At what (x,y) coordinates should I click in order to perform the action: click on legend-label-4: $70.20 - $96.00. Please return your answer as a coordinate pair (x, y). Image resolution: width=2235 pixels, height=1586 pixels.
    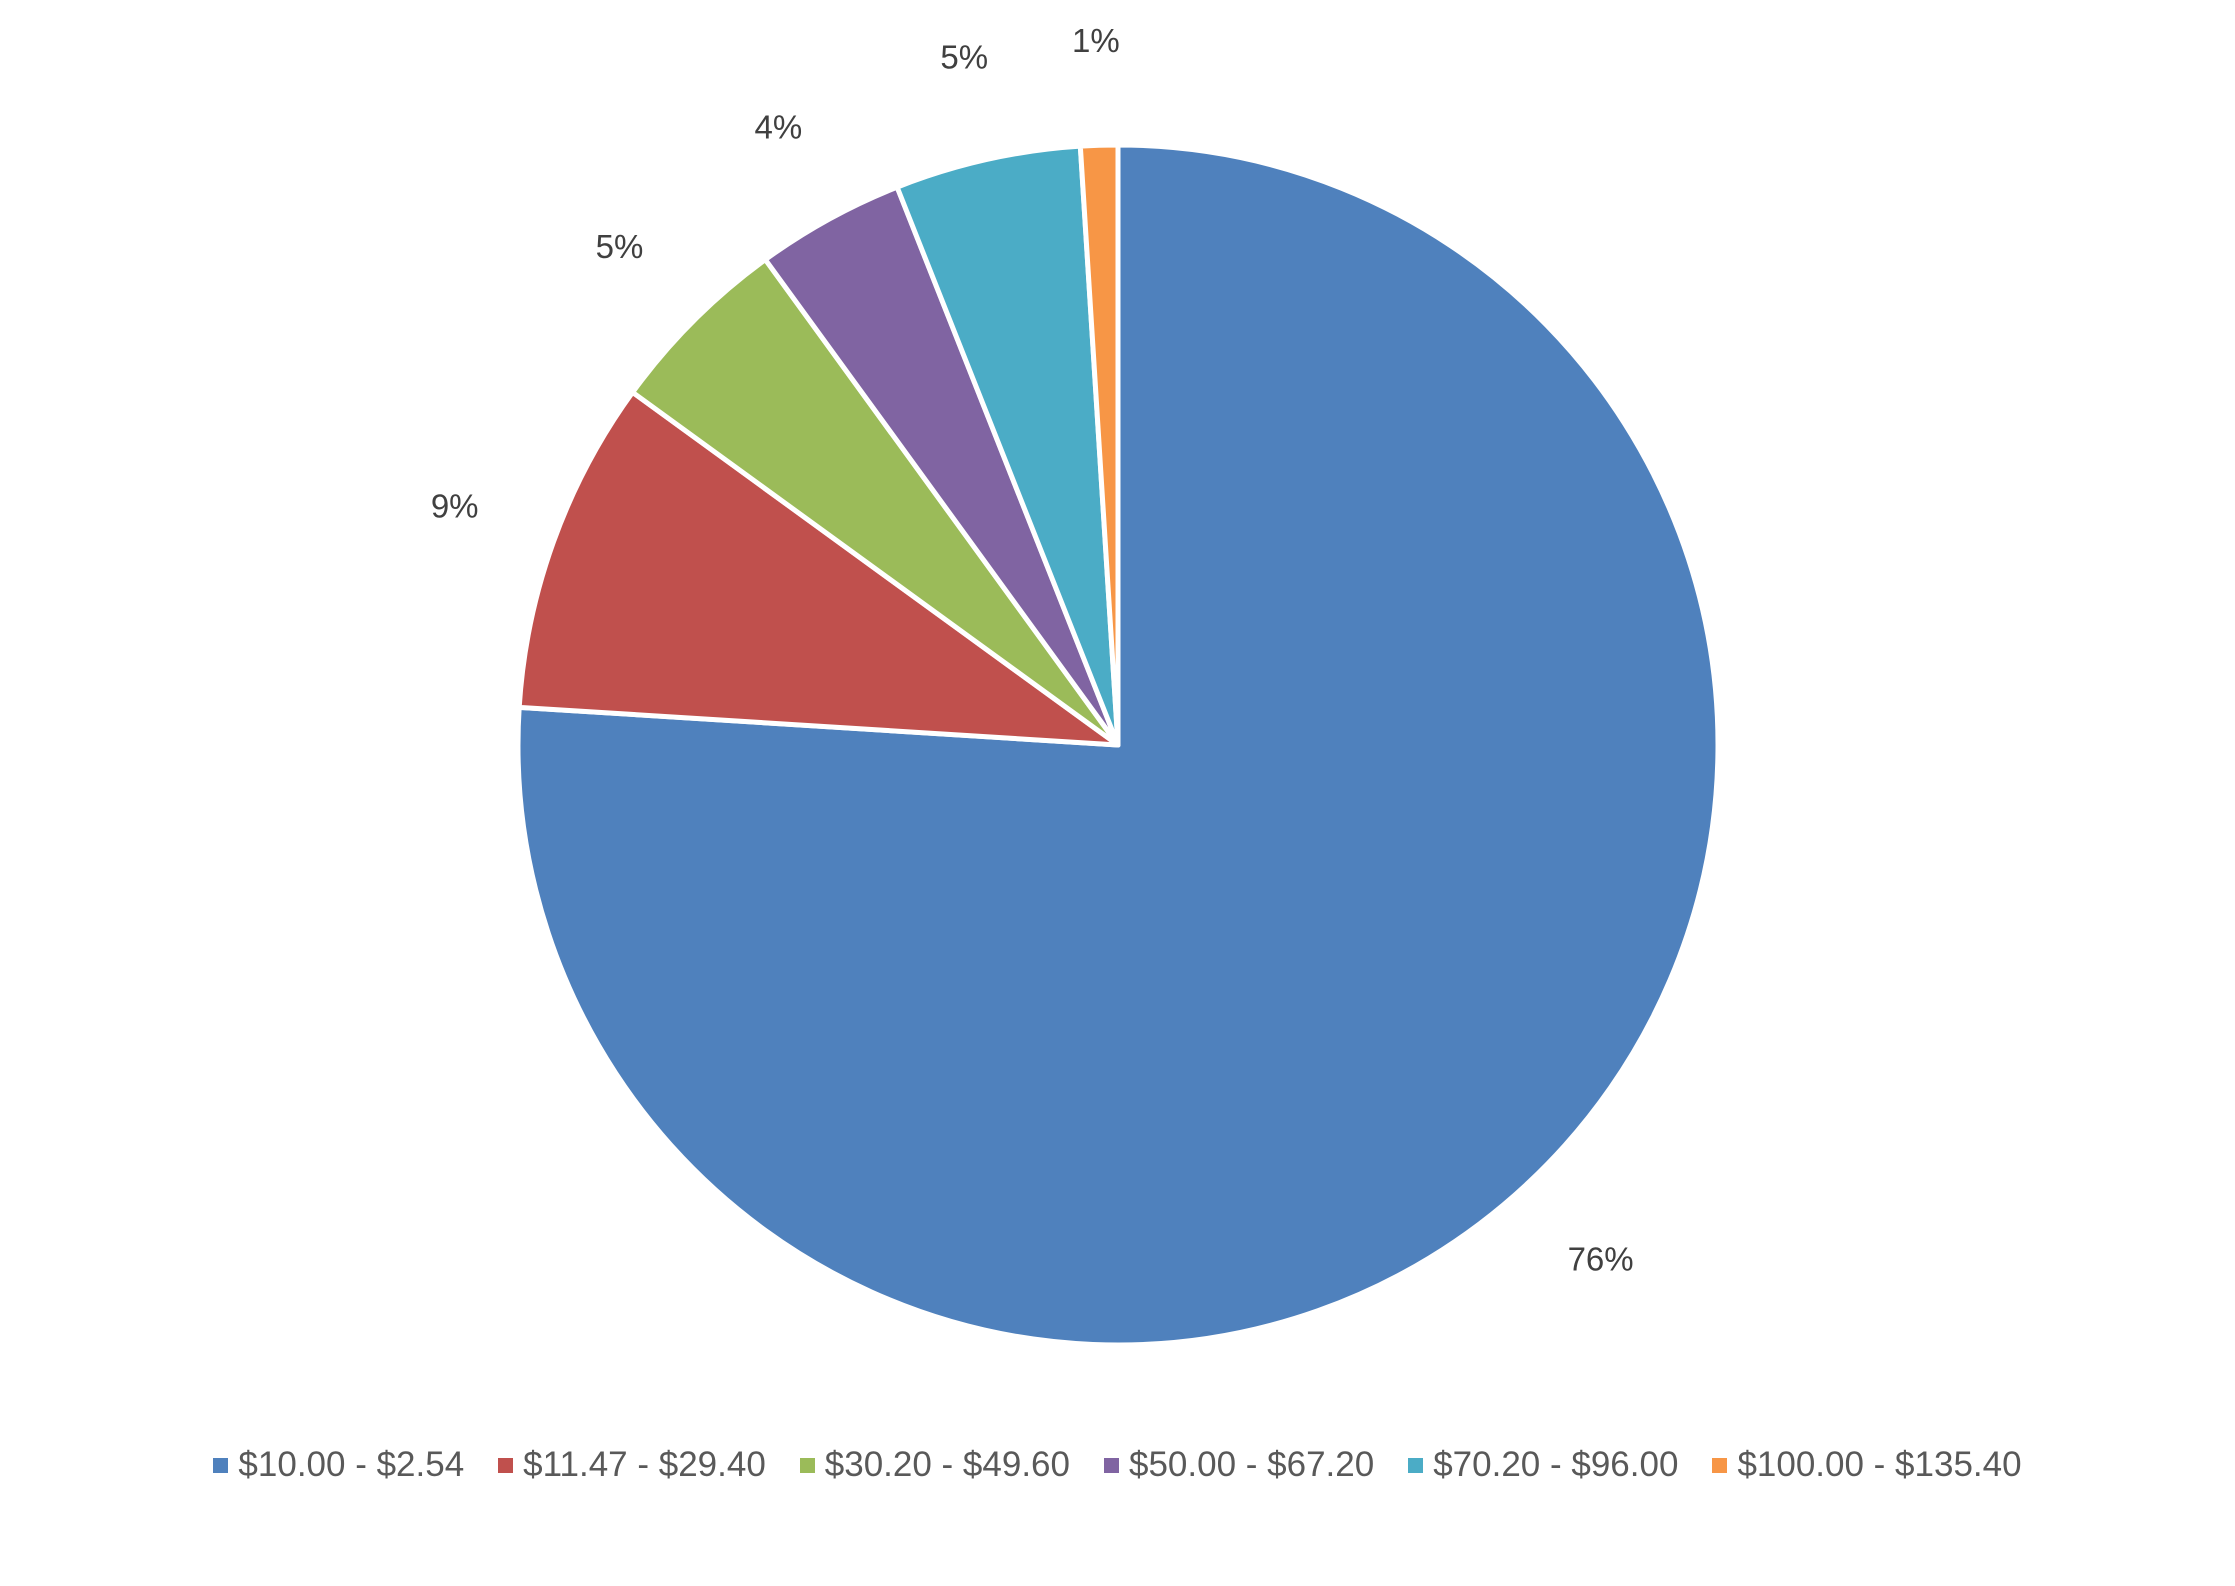
    Looking at the image, I should click on (1556, 1464).